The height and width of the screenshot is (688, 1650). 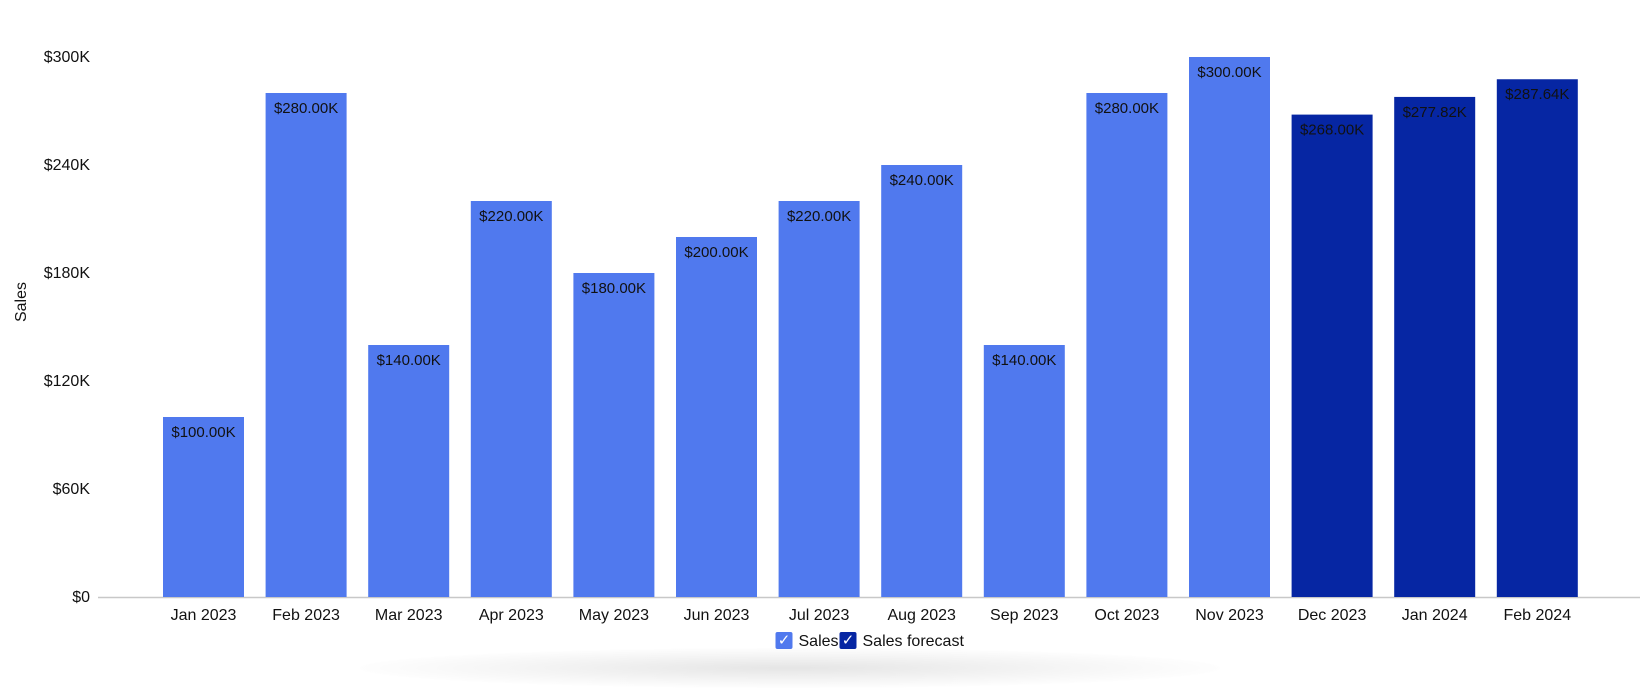 I want to click on legend-label: Sales forecast, so click(x=914, y=641).